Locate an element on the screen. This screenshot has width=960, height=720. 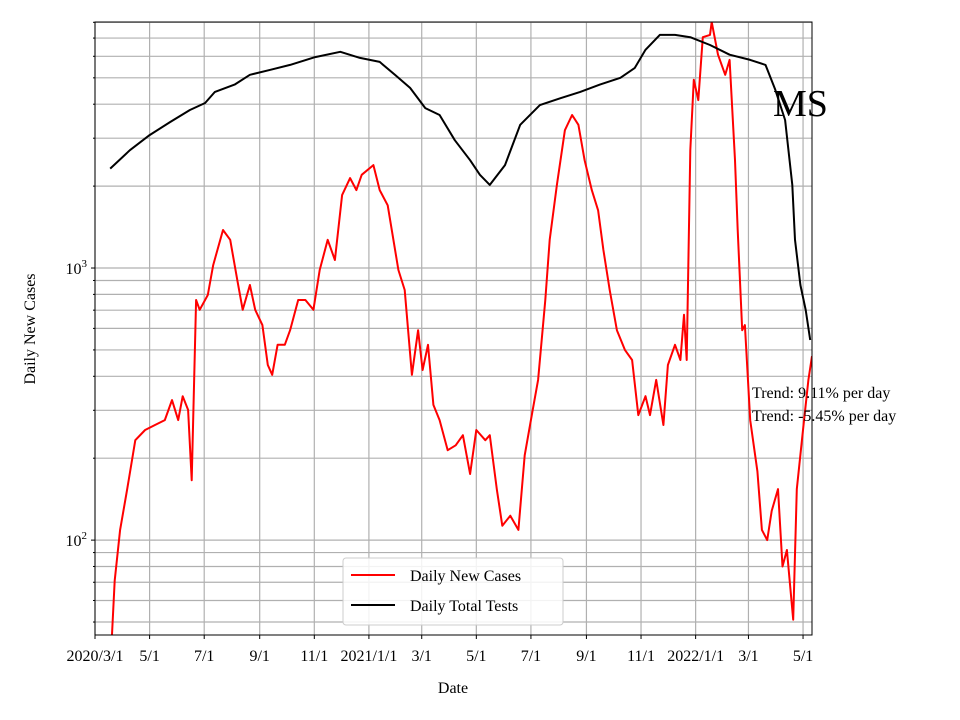
trend-annotation-cases: Trend: 9.11% per day is located at coordinates (821, 393).